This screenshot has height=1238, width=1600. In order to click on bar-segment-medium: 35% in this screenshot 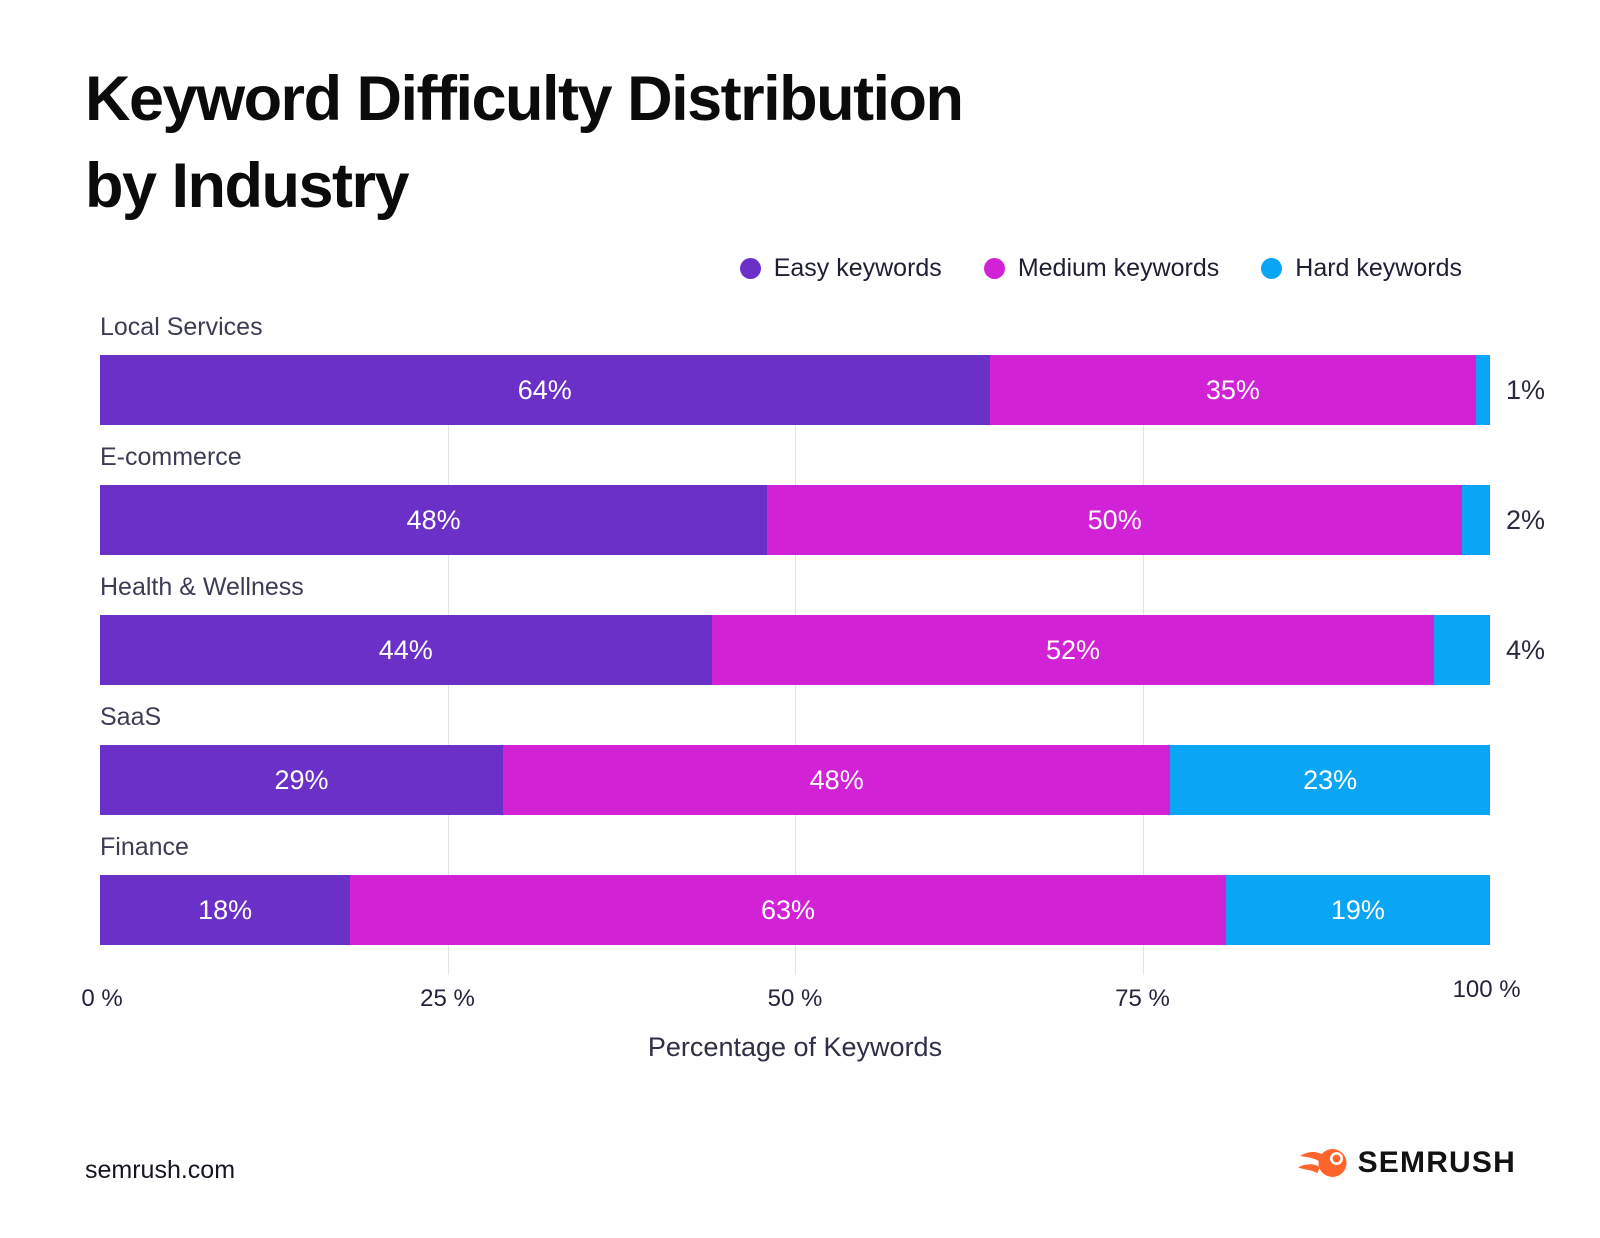, I will do `click(1233, 390)`.